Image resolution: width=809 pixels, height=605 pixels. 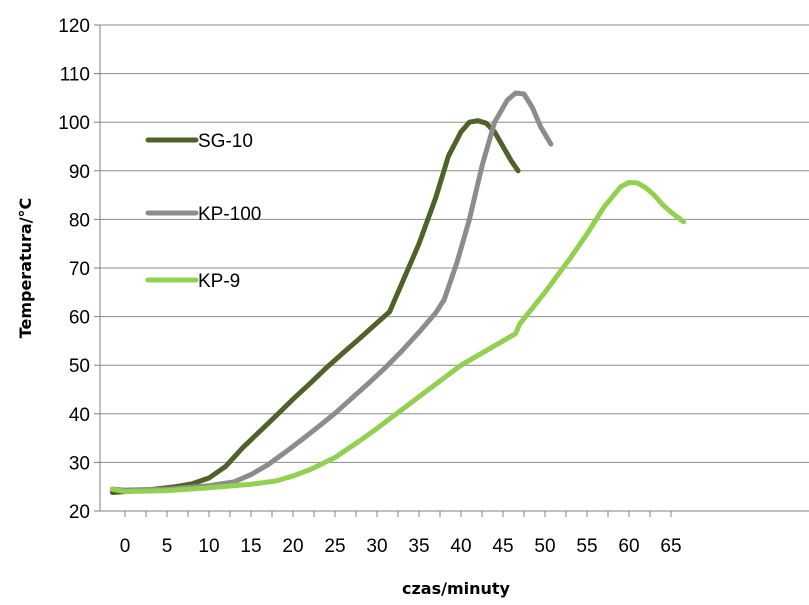 I want to click on x-tick-label: 45, so click(x=502, y=546).